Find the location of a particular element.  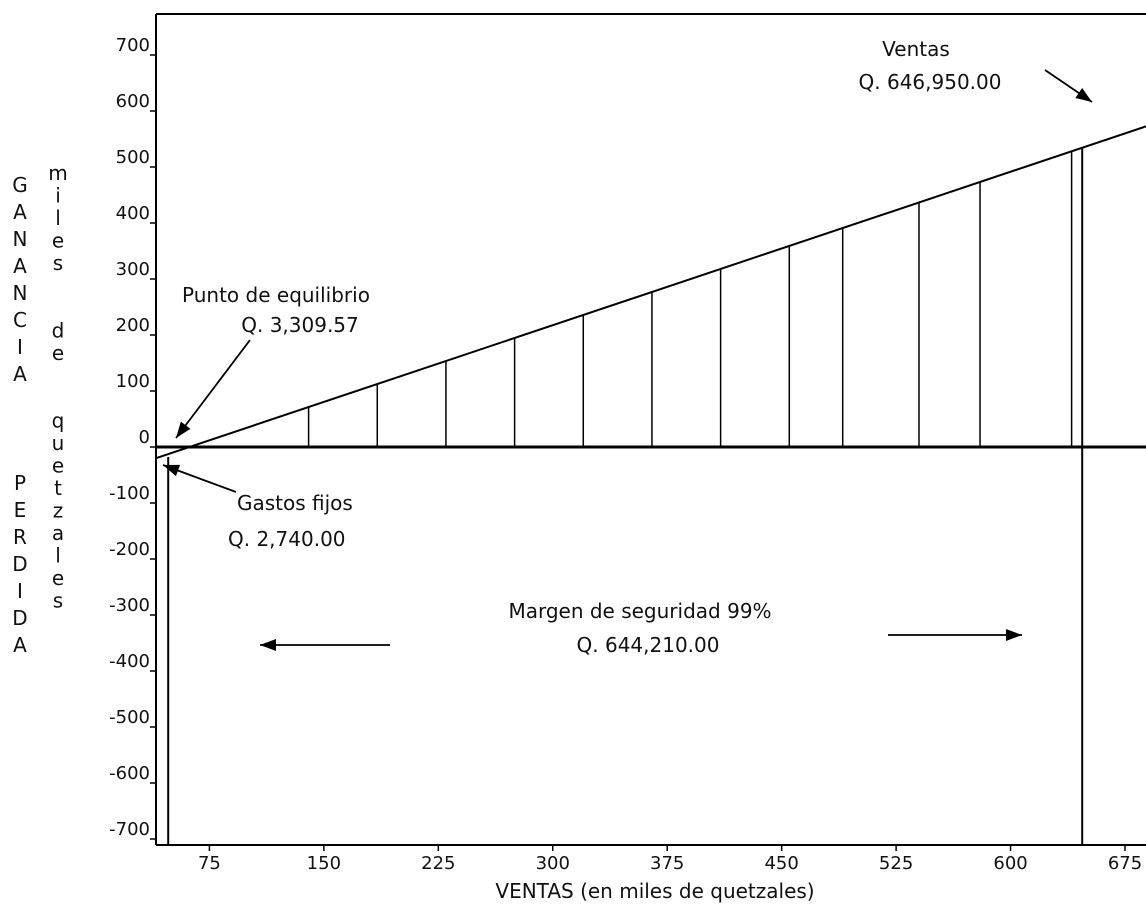

y-label-perdida-char: E is located at coordinates (20, 510).